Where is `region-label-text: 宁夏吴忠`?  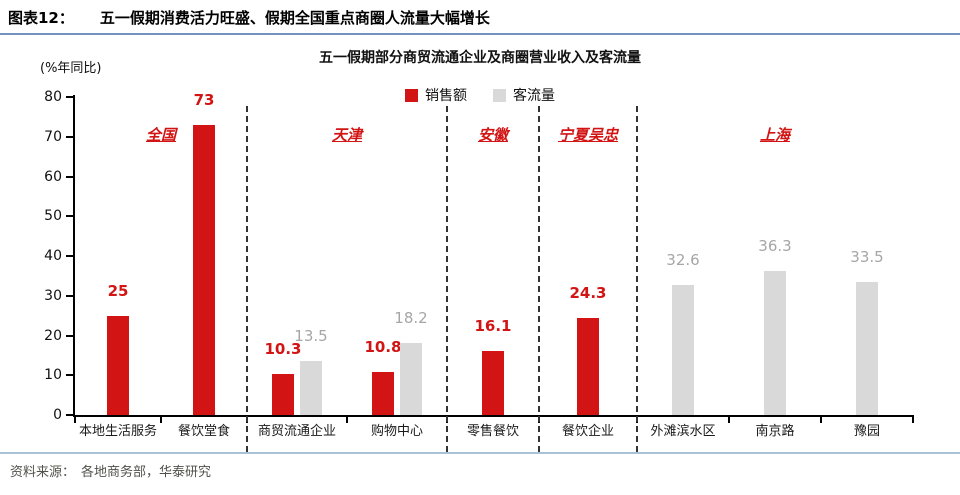 region-label-text: 宁夏吴忠 is located at coordinates (587, 135).